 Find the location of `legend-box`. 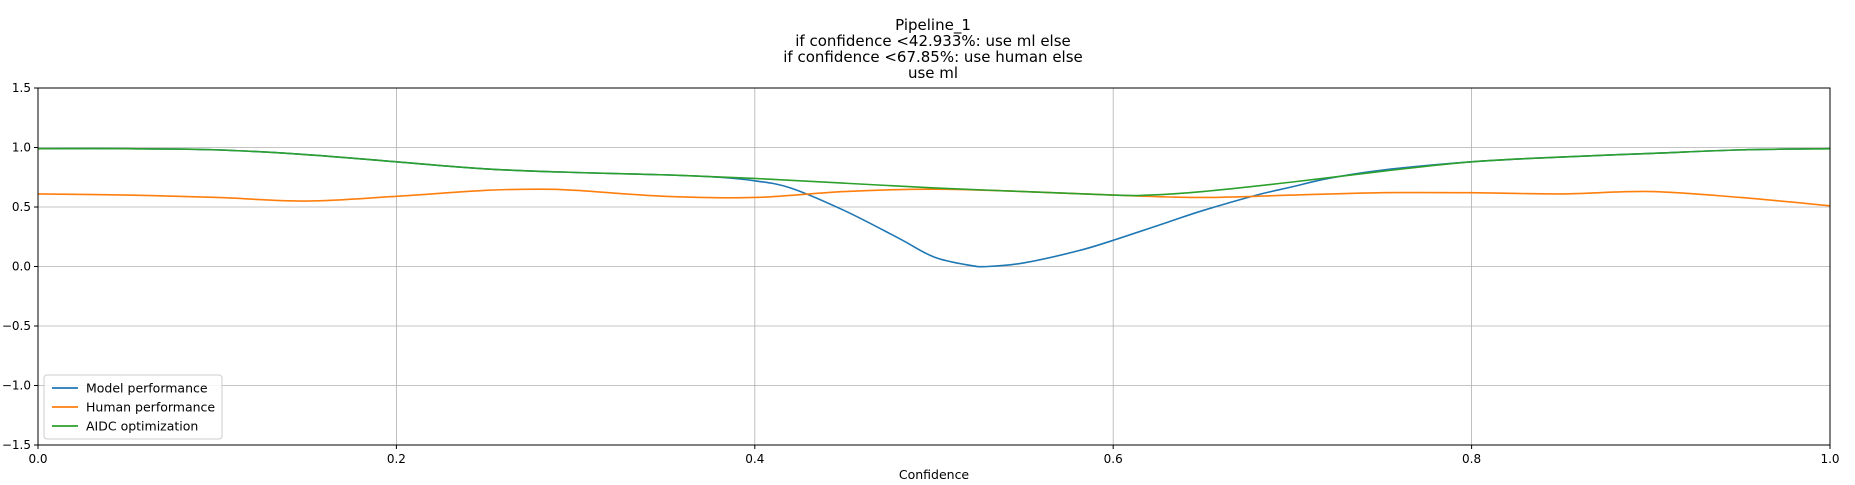

legend-box is located at coordinates (133, 407).